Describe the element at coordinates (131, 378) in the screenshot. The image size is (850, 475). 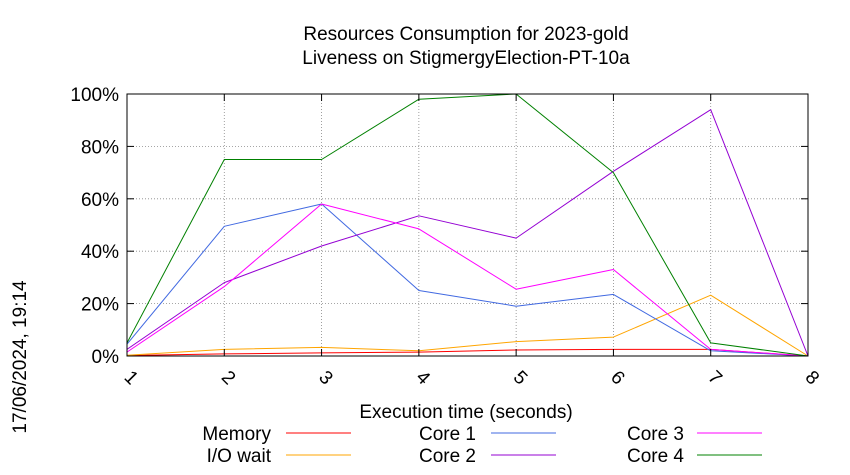
I see `x-tick-label: 1` at that location.